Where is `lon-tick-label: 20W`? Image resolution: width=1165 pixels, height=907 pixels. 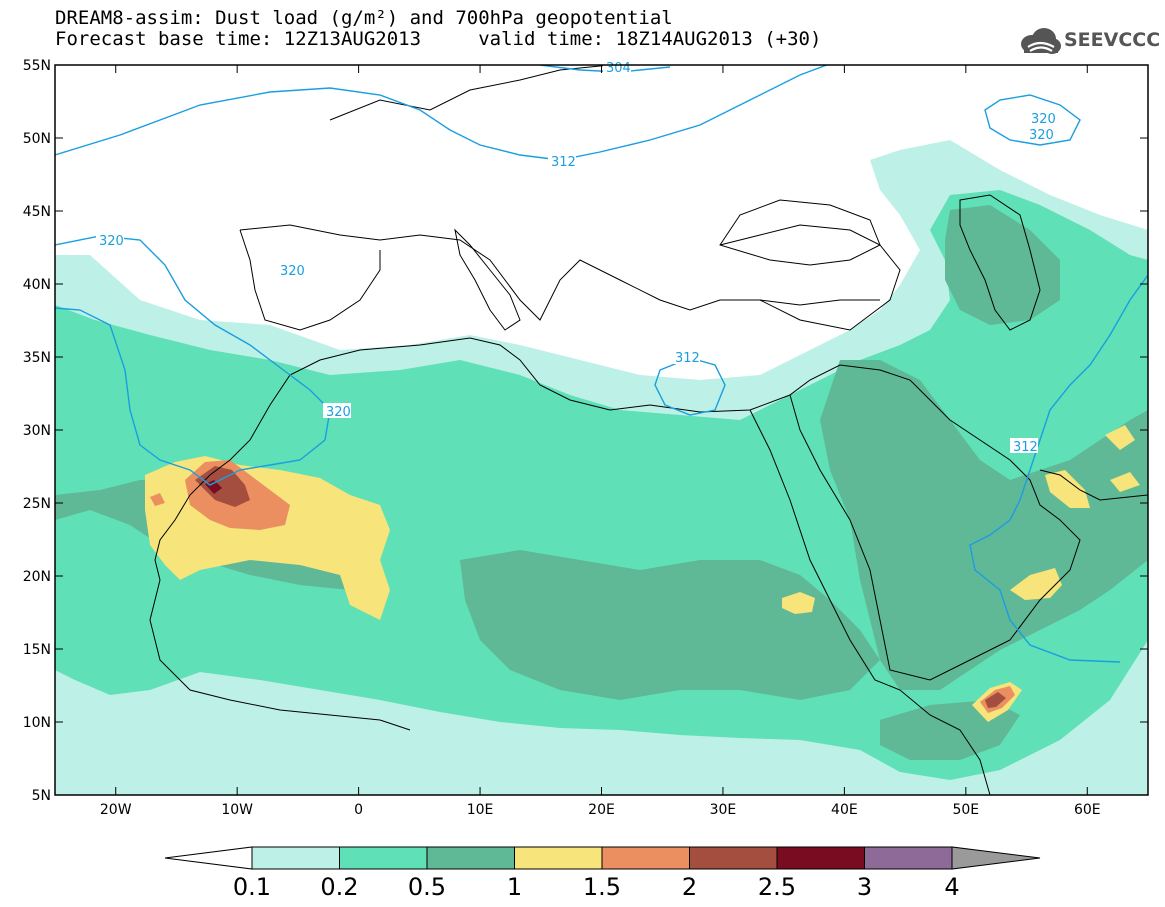 lon-tick-label: 20W is located at coordinates (116, 810).